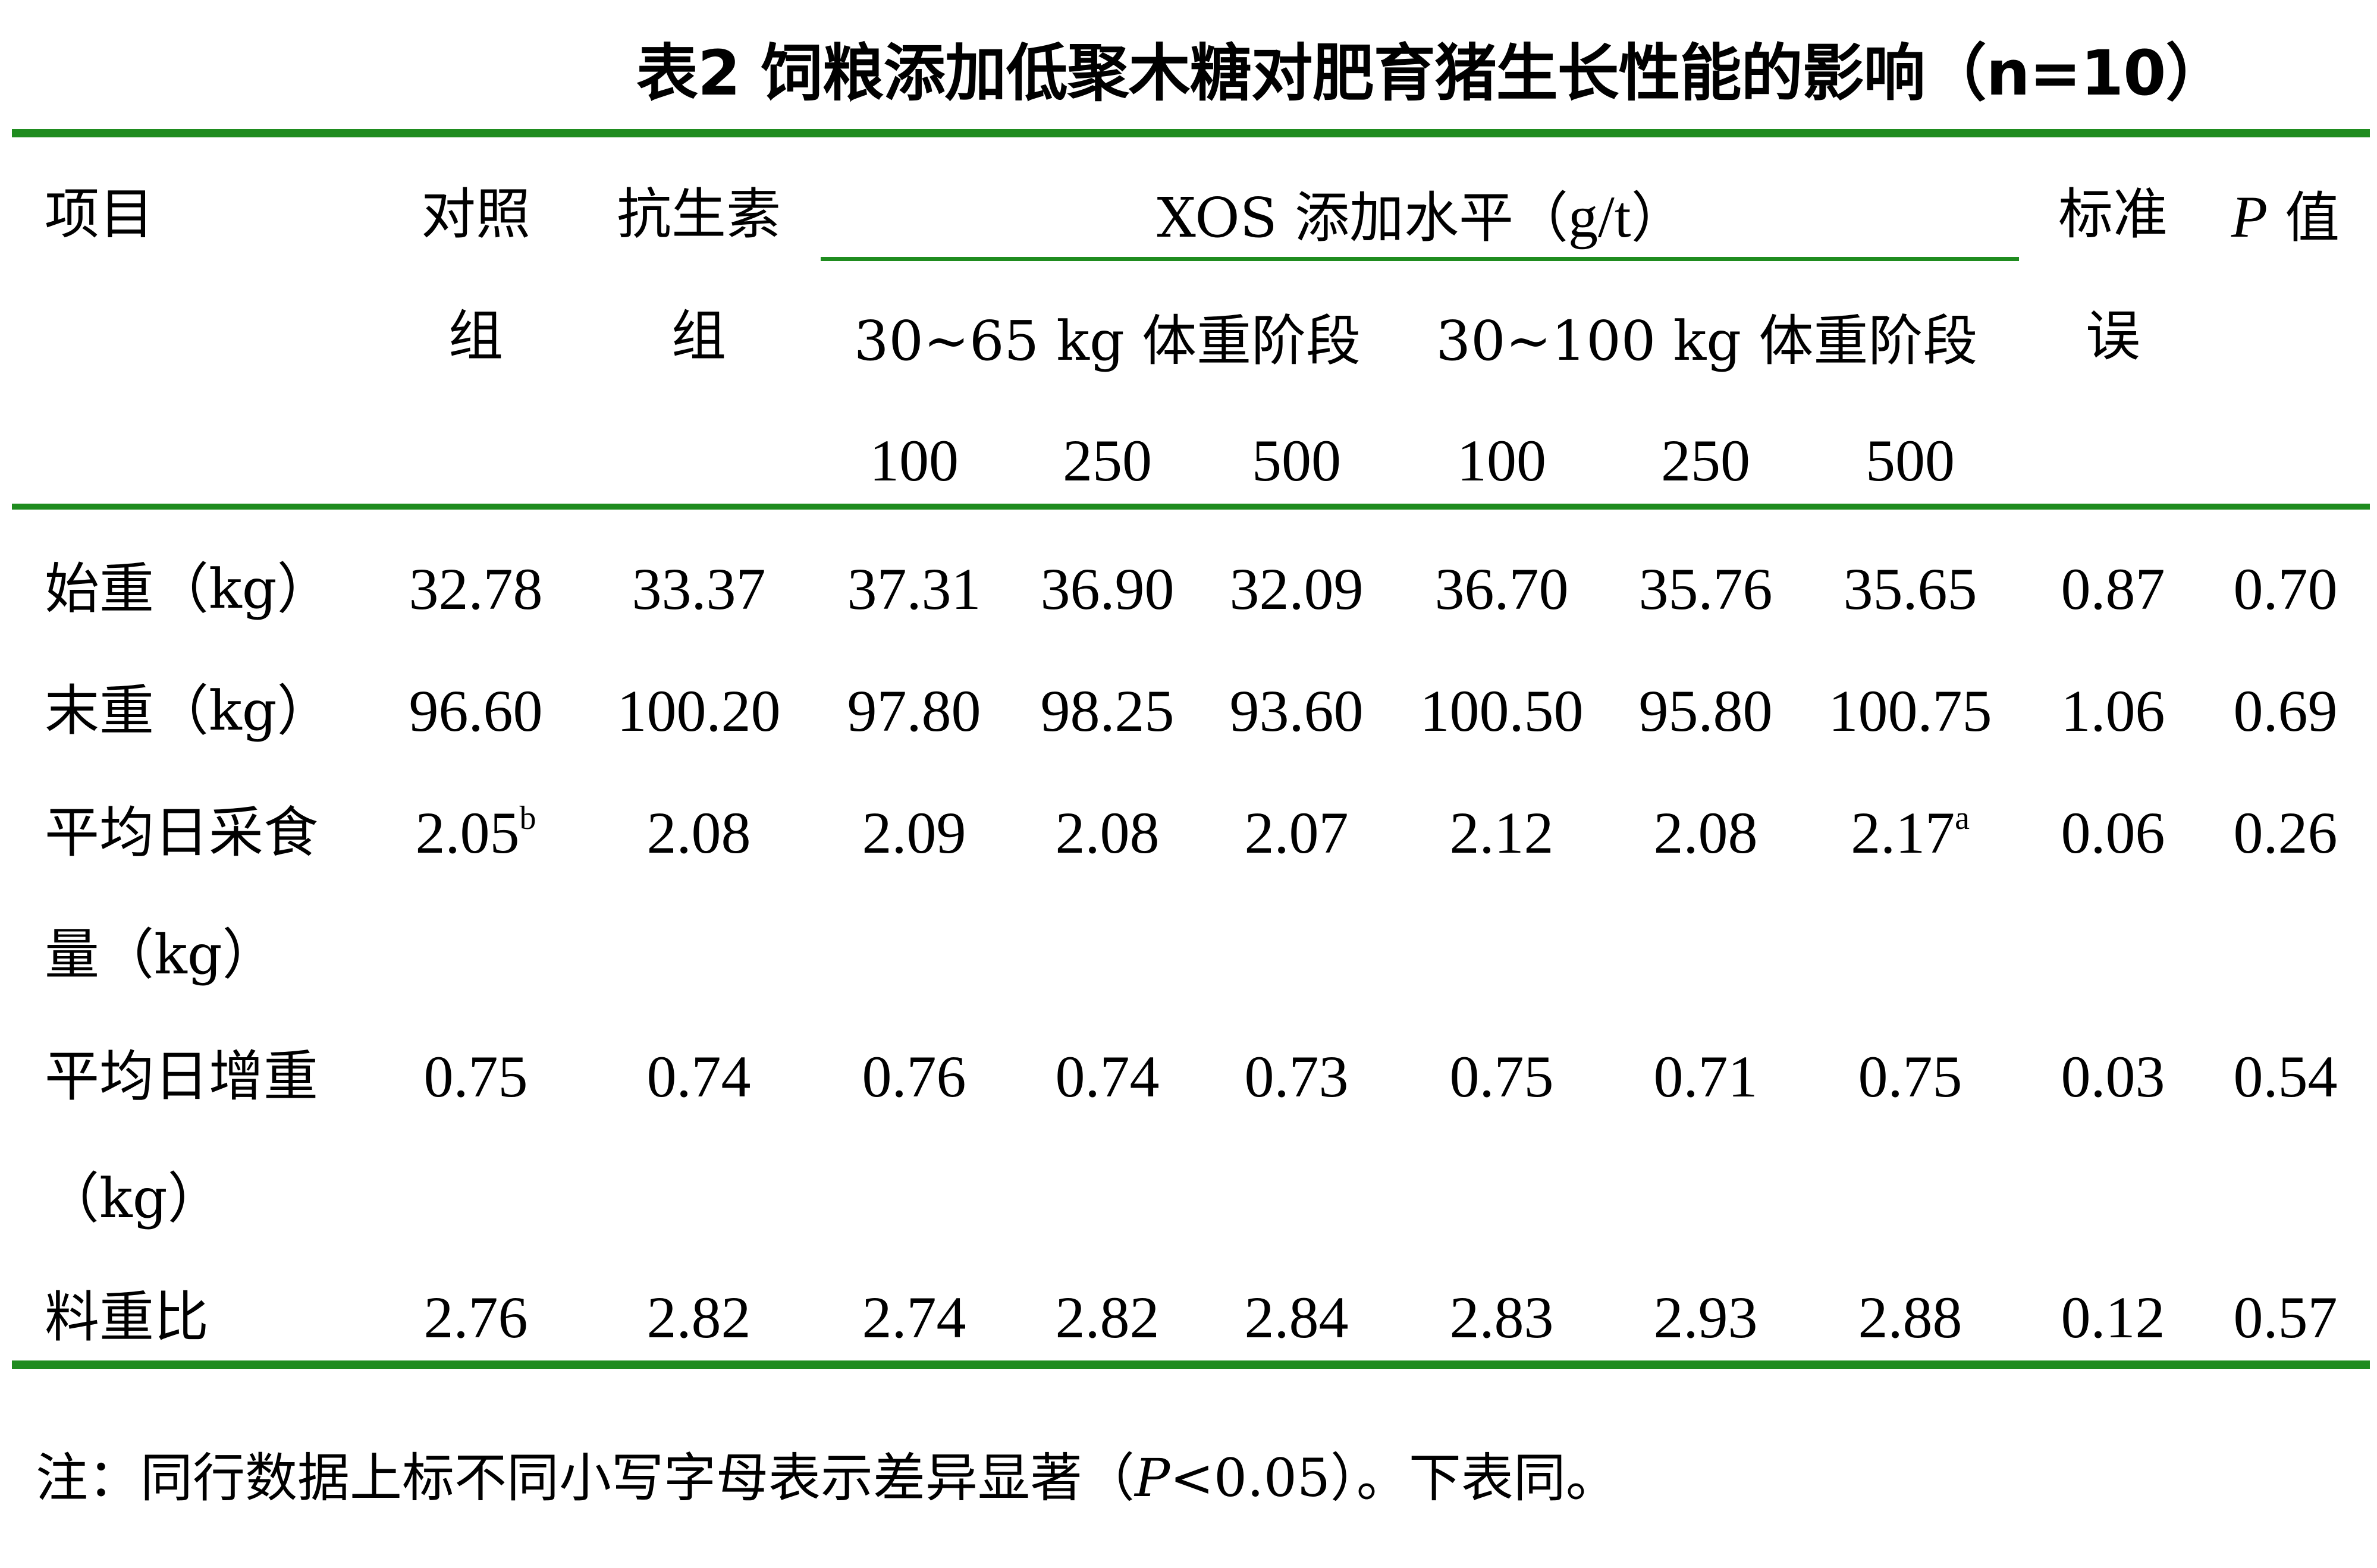  I want to click on cell-value: 100.20, so click(699, 711).